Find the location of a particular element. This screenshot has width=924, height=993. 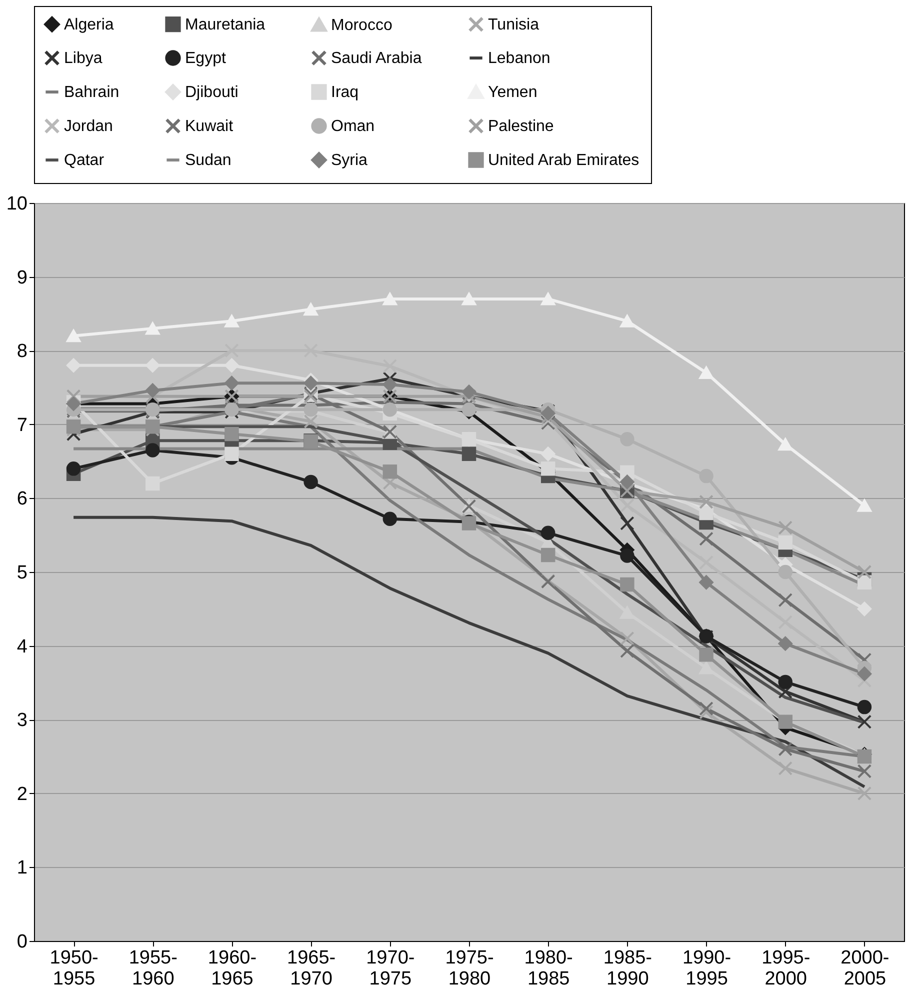

legend-label: Bahrain is located at coordinates (92, 92).